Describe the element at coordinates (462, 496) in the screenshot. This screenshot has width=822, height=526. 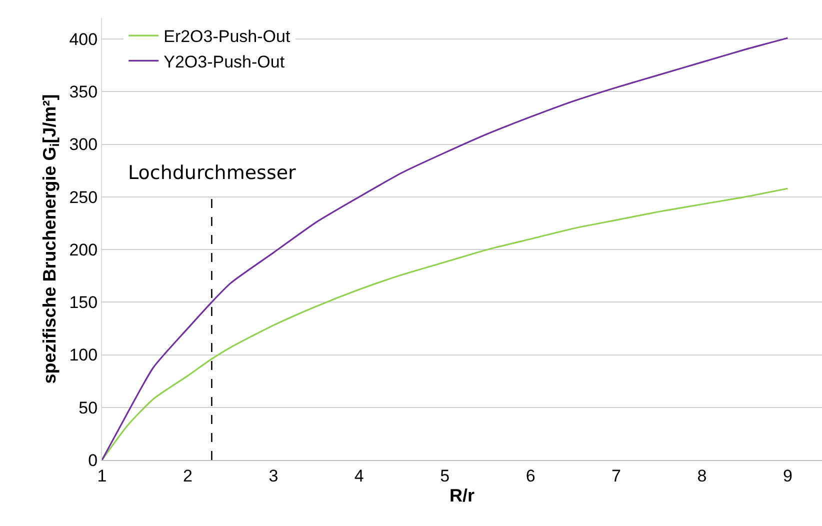
I see `x-axis-title: R/r` at that location.